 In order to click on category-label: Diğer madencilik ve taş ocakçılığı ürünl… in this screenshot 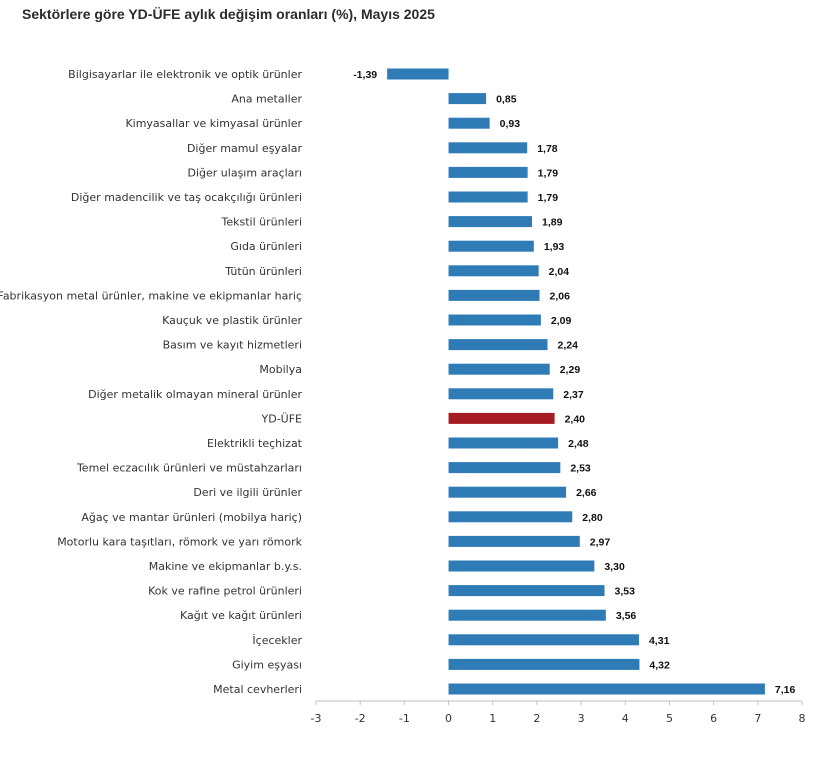, I will do `click(186, 197)`.